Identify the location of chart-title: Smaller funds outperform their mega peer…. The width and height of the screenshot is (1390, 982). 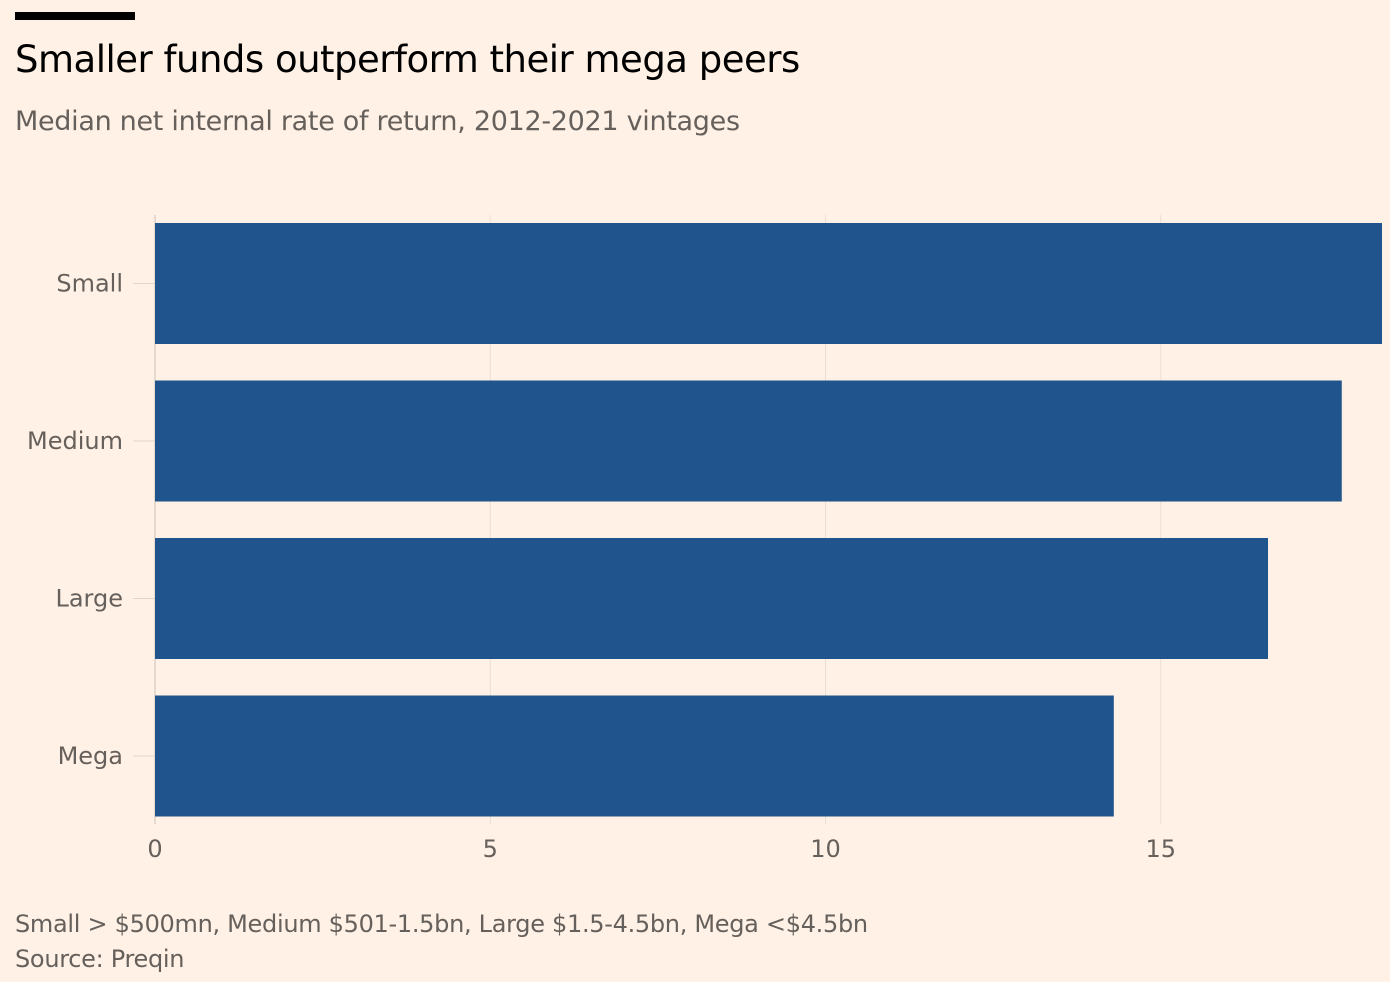
(407, 59).